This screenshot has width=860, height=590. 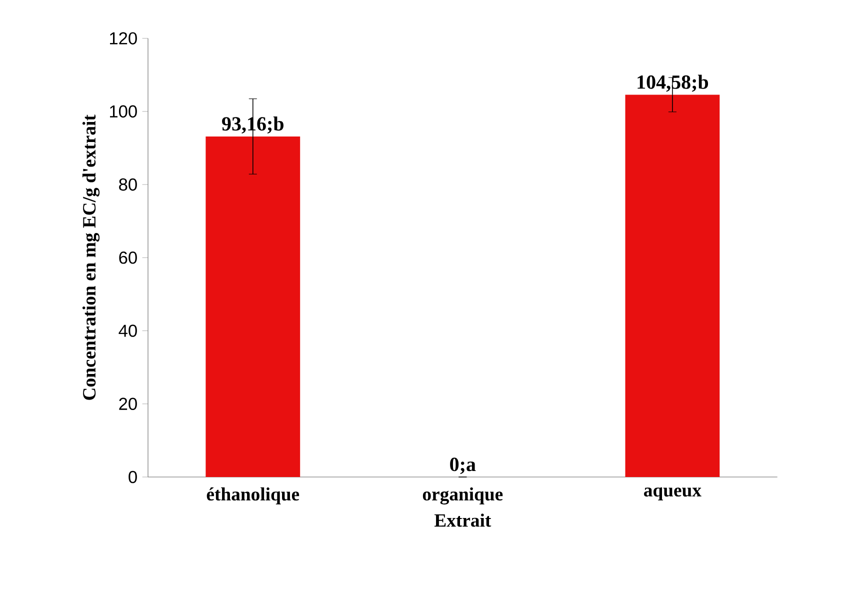 What do you see at coordinates (123, 38) in the screenshot?
I see `y-tick-label: 120` at bounding box center [123, 38].